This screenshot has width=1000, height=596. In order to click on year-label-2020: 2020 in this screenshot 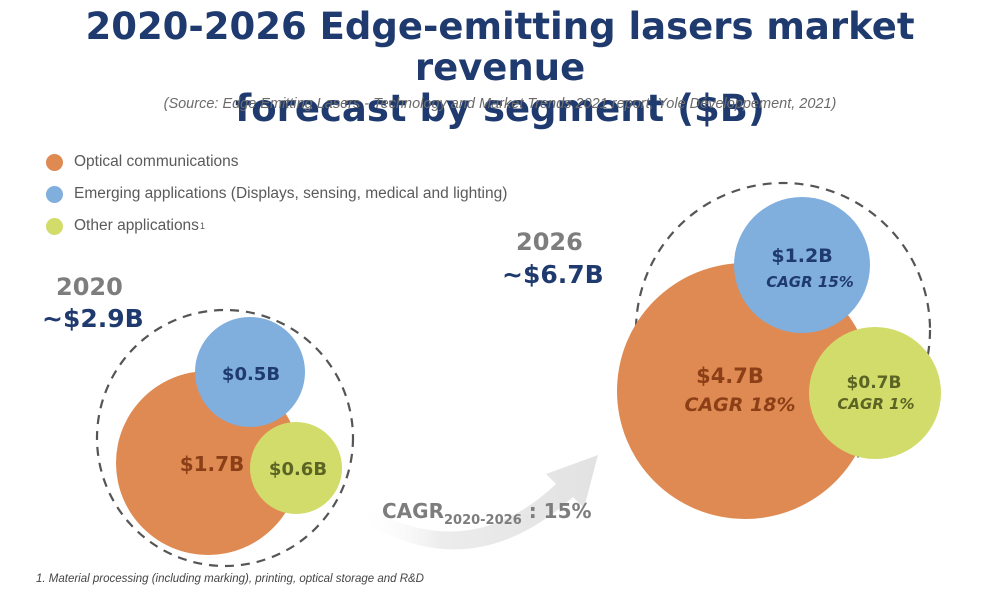, I will do `click(89, 287)`.